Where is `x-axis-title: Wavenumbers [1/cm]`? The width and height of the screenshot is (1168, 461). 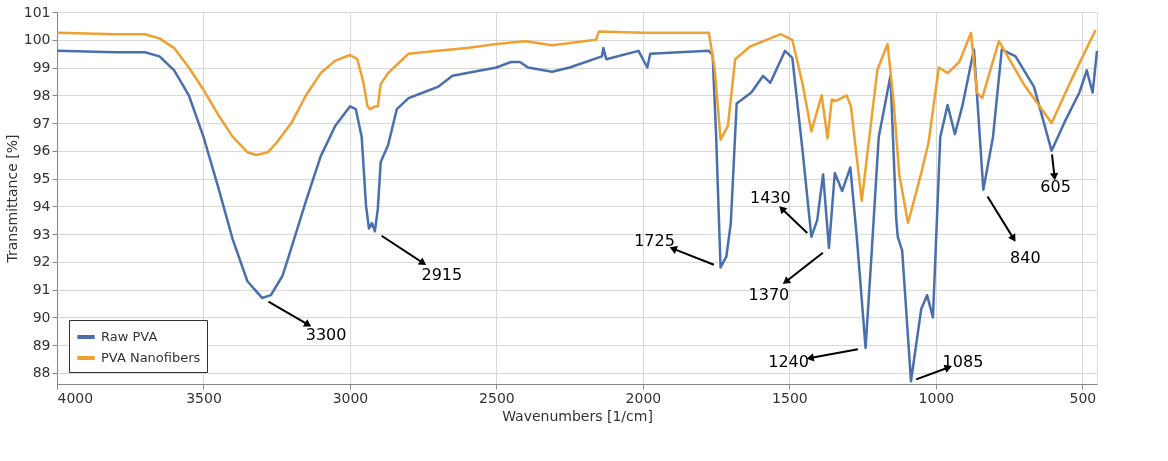
x-axis-title: Wavenumbers [1/cm] is located at coordinates (577, 415).